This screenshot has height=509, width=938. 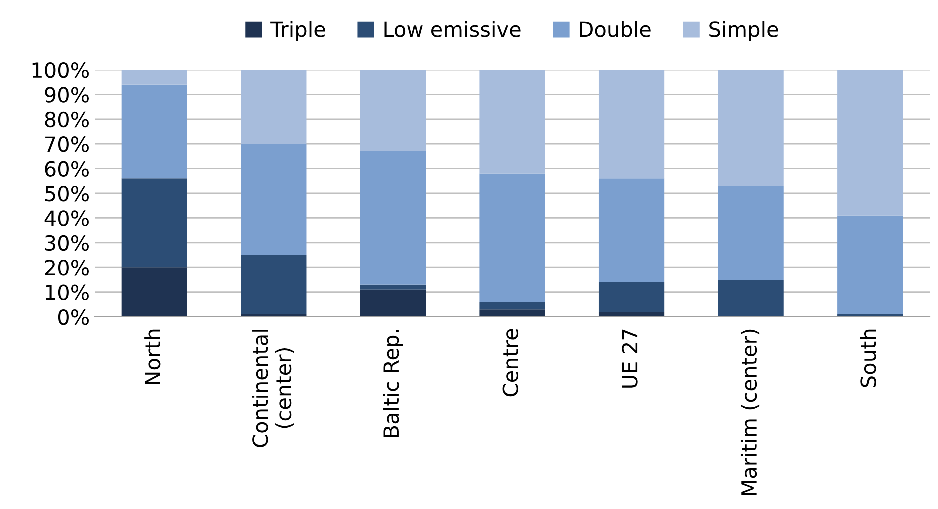 What do you see at coordinates (67, 194) in the screenshot?
I see `y-tick-label: 50%` at bounding box center [67, 194].